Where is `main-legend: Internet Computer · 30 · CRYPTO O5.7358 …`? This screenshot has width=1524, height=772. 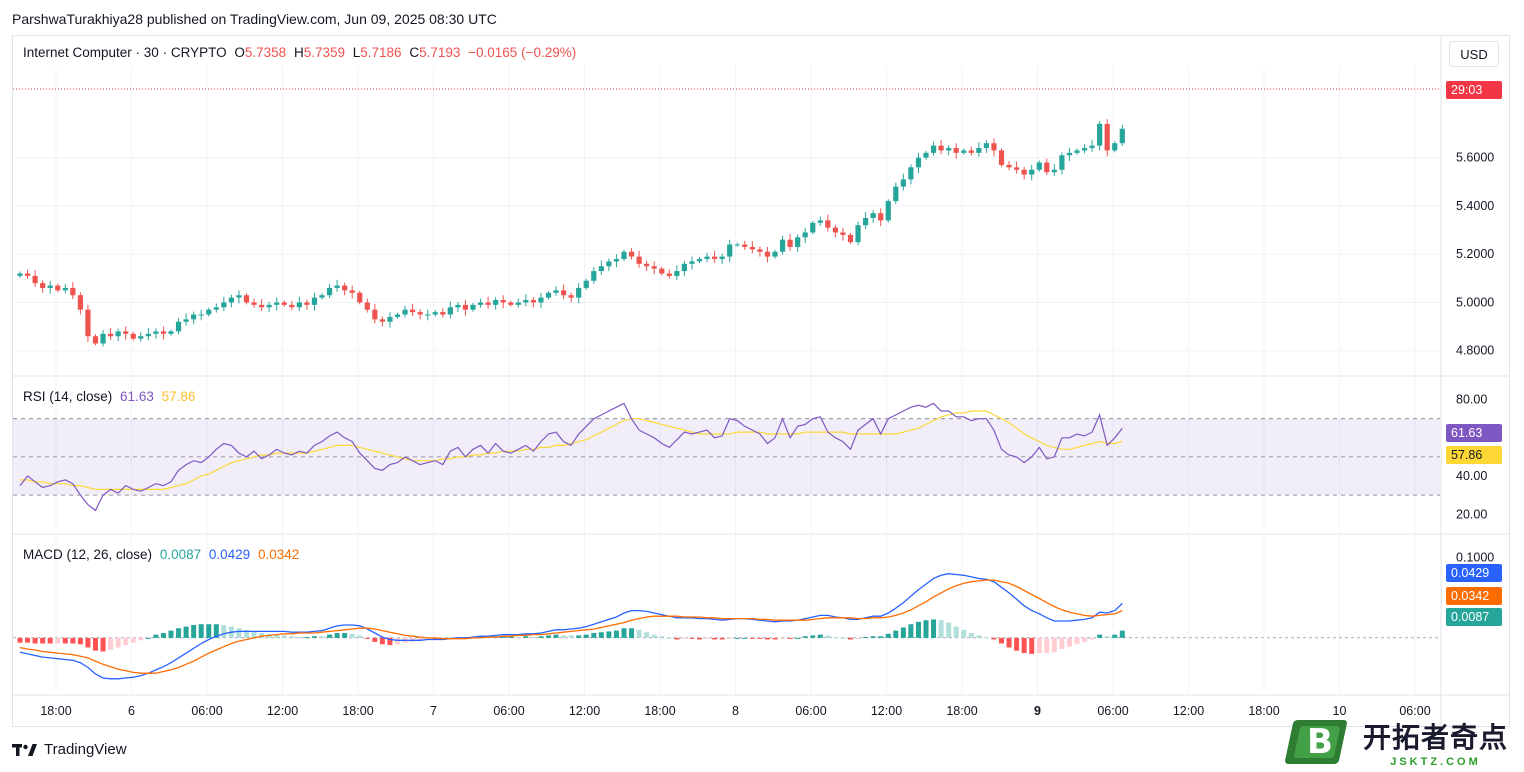
main-legend: Internet Computer · 30 · CRYPTO O5.7358 … is located at coordinates (301, 52).